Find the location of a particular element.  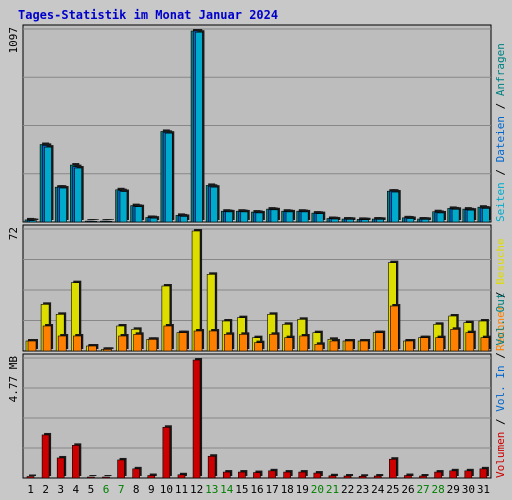

x-label-day-19: 19 is located at coordinates (302, 489).